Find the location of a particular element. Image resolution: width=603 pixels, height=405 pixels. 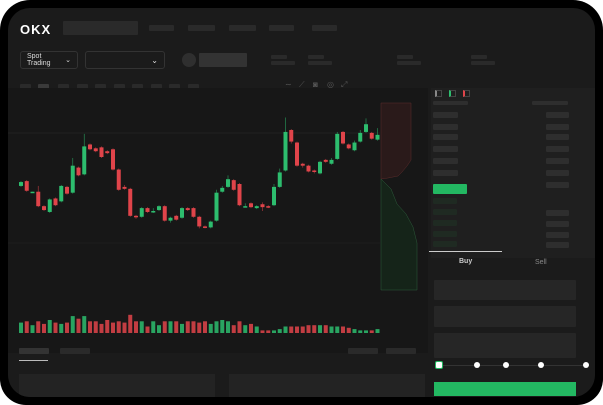

both-sides-icon is located at coordinates (438, 93).